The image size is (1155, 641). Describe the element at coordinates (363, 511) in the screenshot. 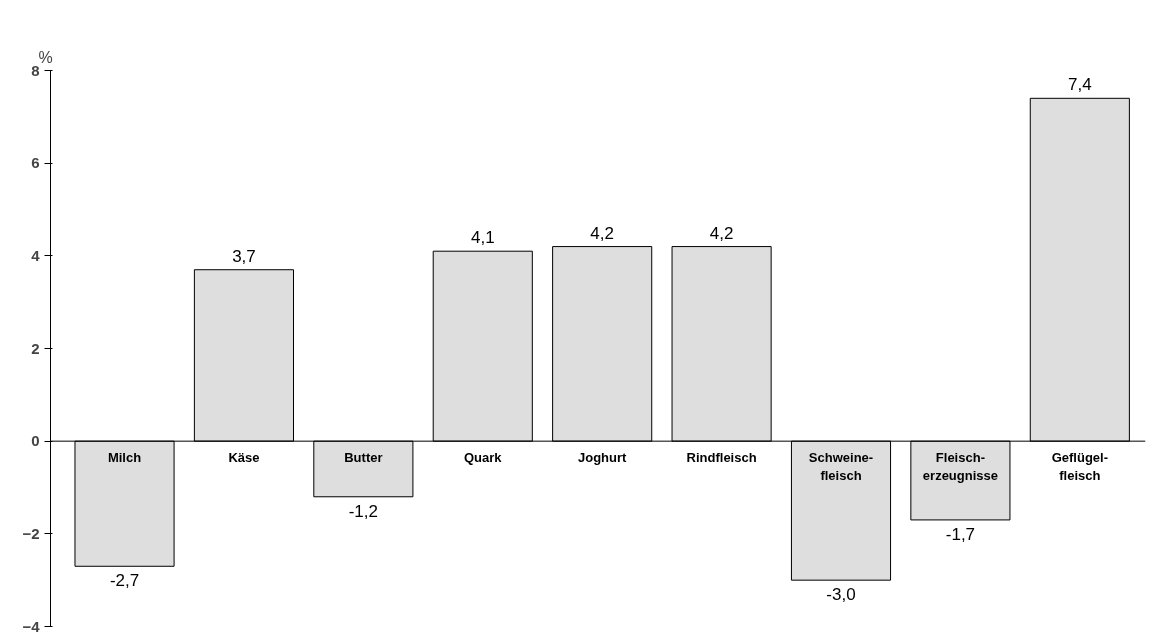

I see `data-label: -1,2` at that location.